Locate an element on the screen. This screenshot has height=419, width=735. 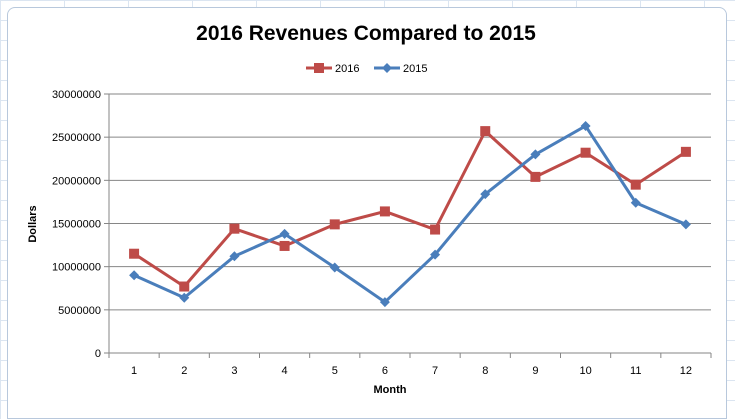
x-tick-label: 7 is located at coordinates (435, 371).